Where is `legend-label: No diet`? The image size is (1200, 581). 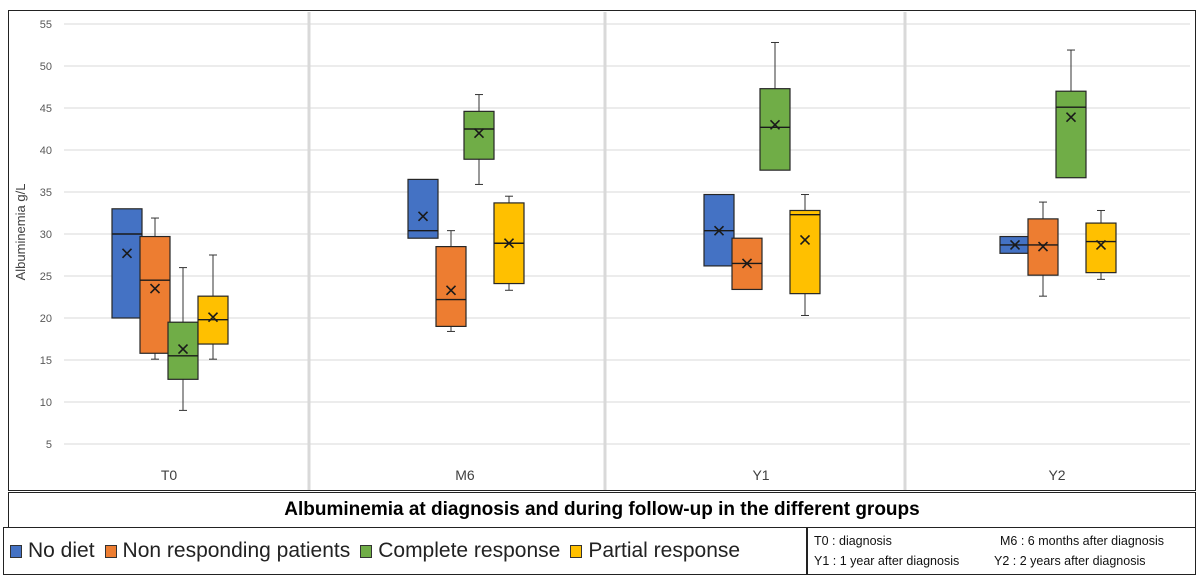 legend-label: No diet is located at coordinates (61, 550).